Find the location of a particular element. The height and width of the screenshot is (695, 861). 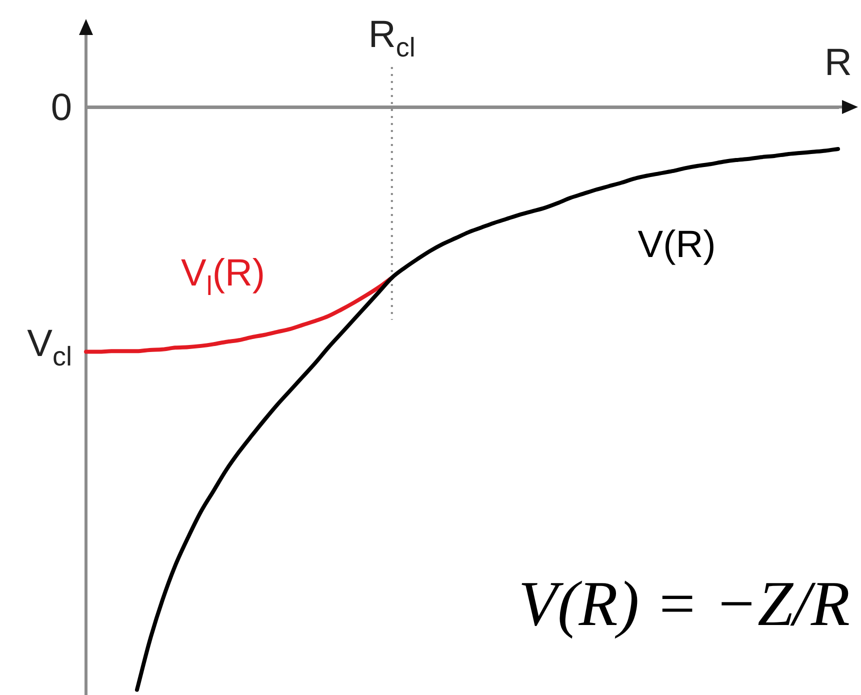

annotation: V(R) = −Z/R is located at coordinates (684, 603).